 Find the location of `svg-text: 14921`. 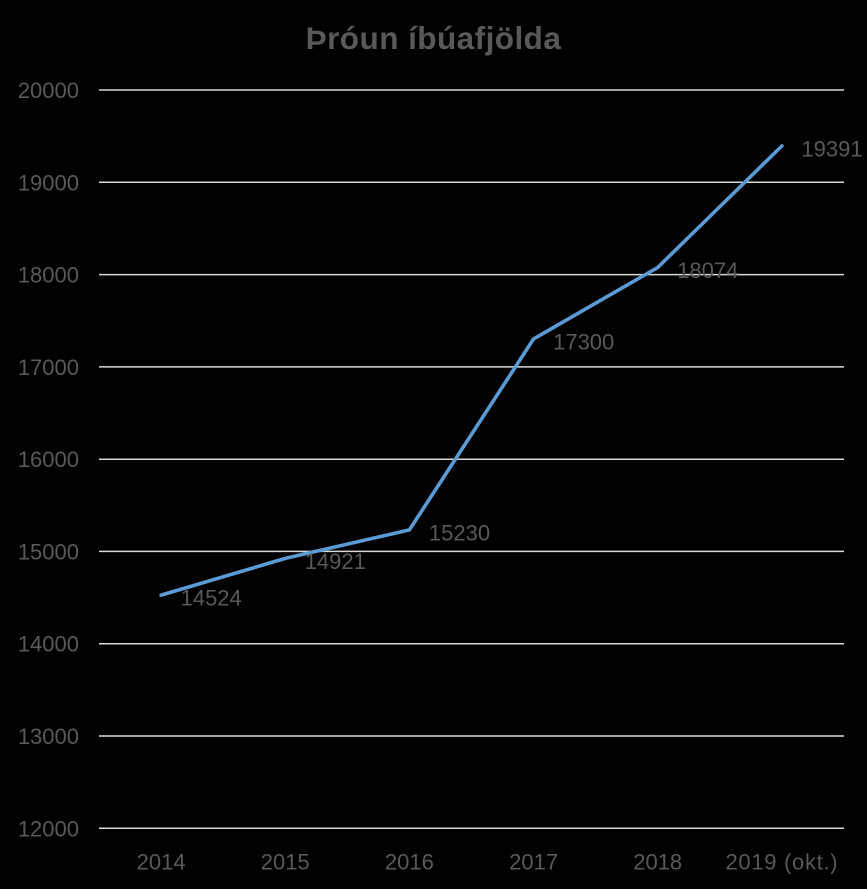

svg-text: 14921 is located at coordinates (335, 561).